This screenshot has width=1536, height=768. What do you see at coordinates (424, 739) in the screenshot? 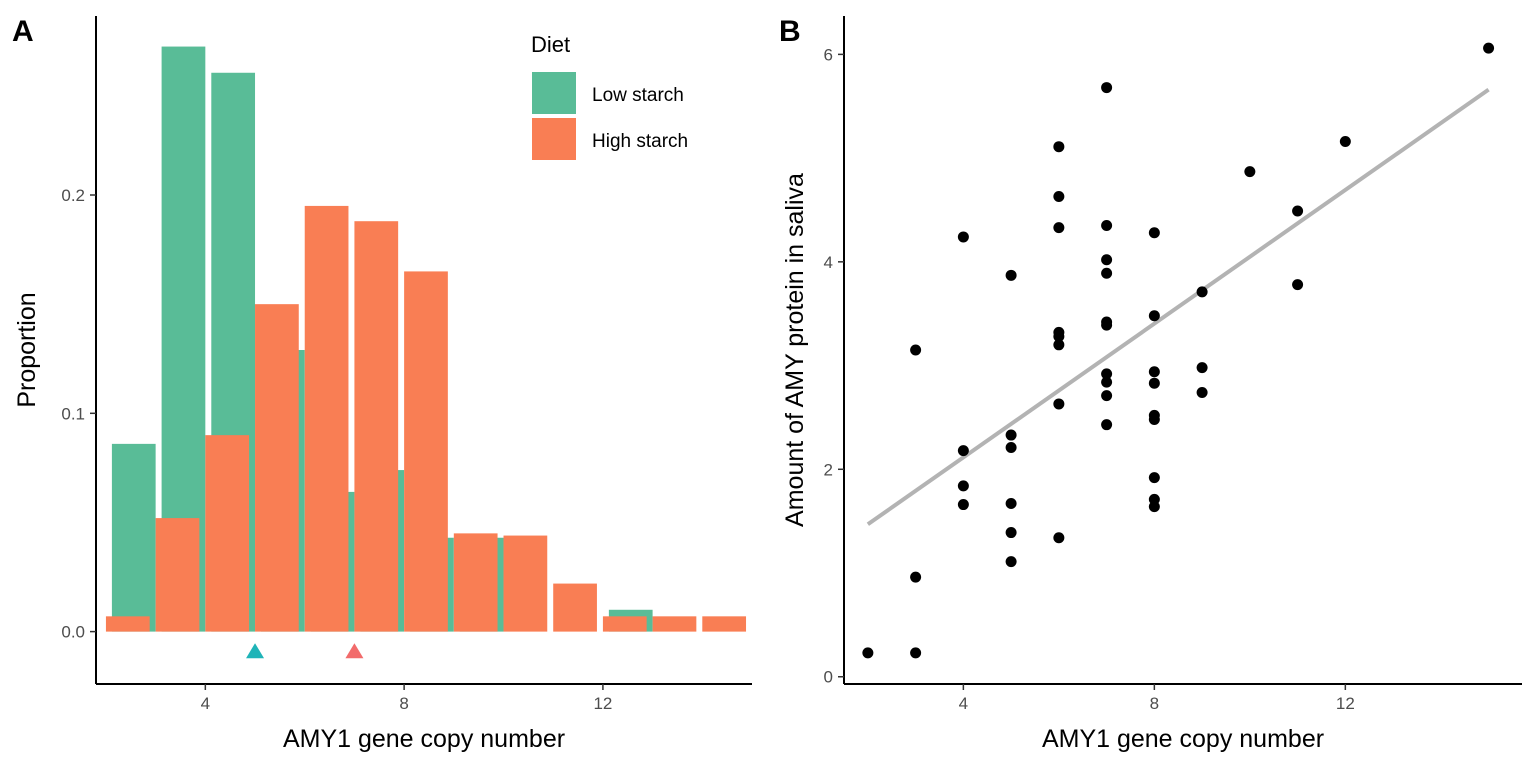
I see `panel-a-x-axis-title: AMY1 gene copy number` at bounding box center [424, 739].